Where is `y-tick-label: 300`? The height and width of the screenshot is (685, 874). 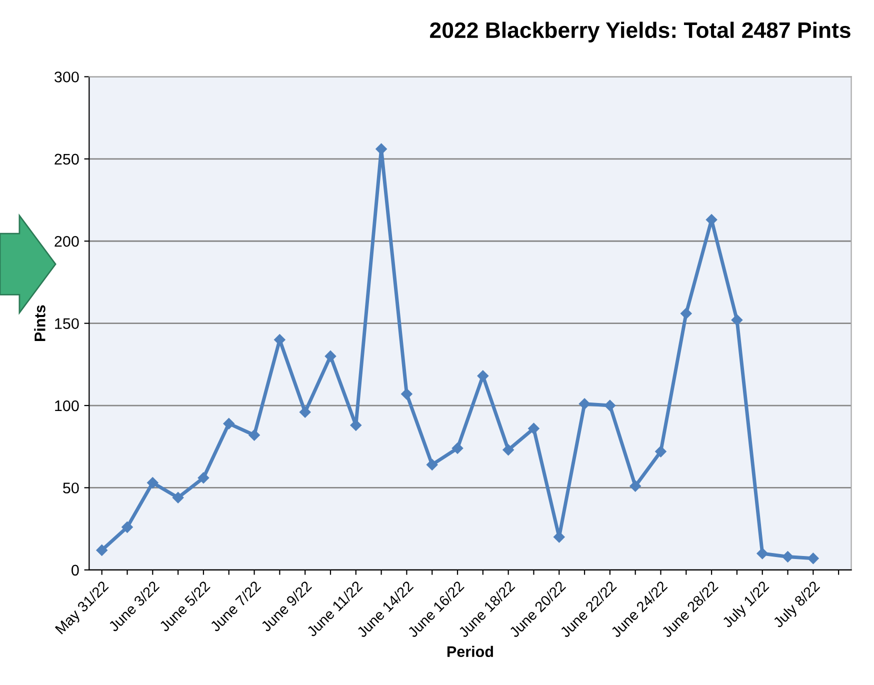 y-tick-label: 300 is located at coordinates (66, 77).